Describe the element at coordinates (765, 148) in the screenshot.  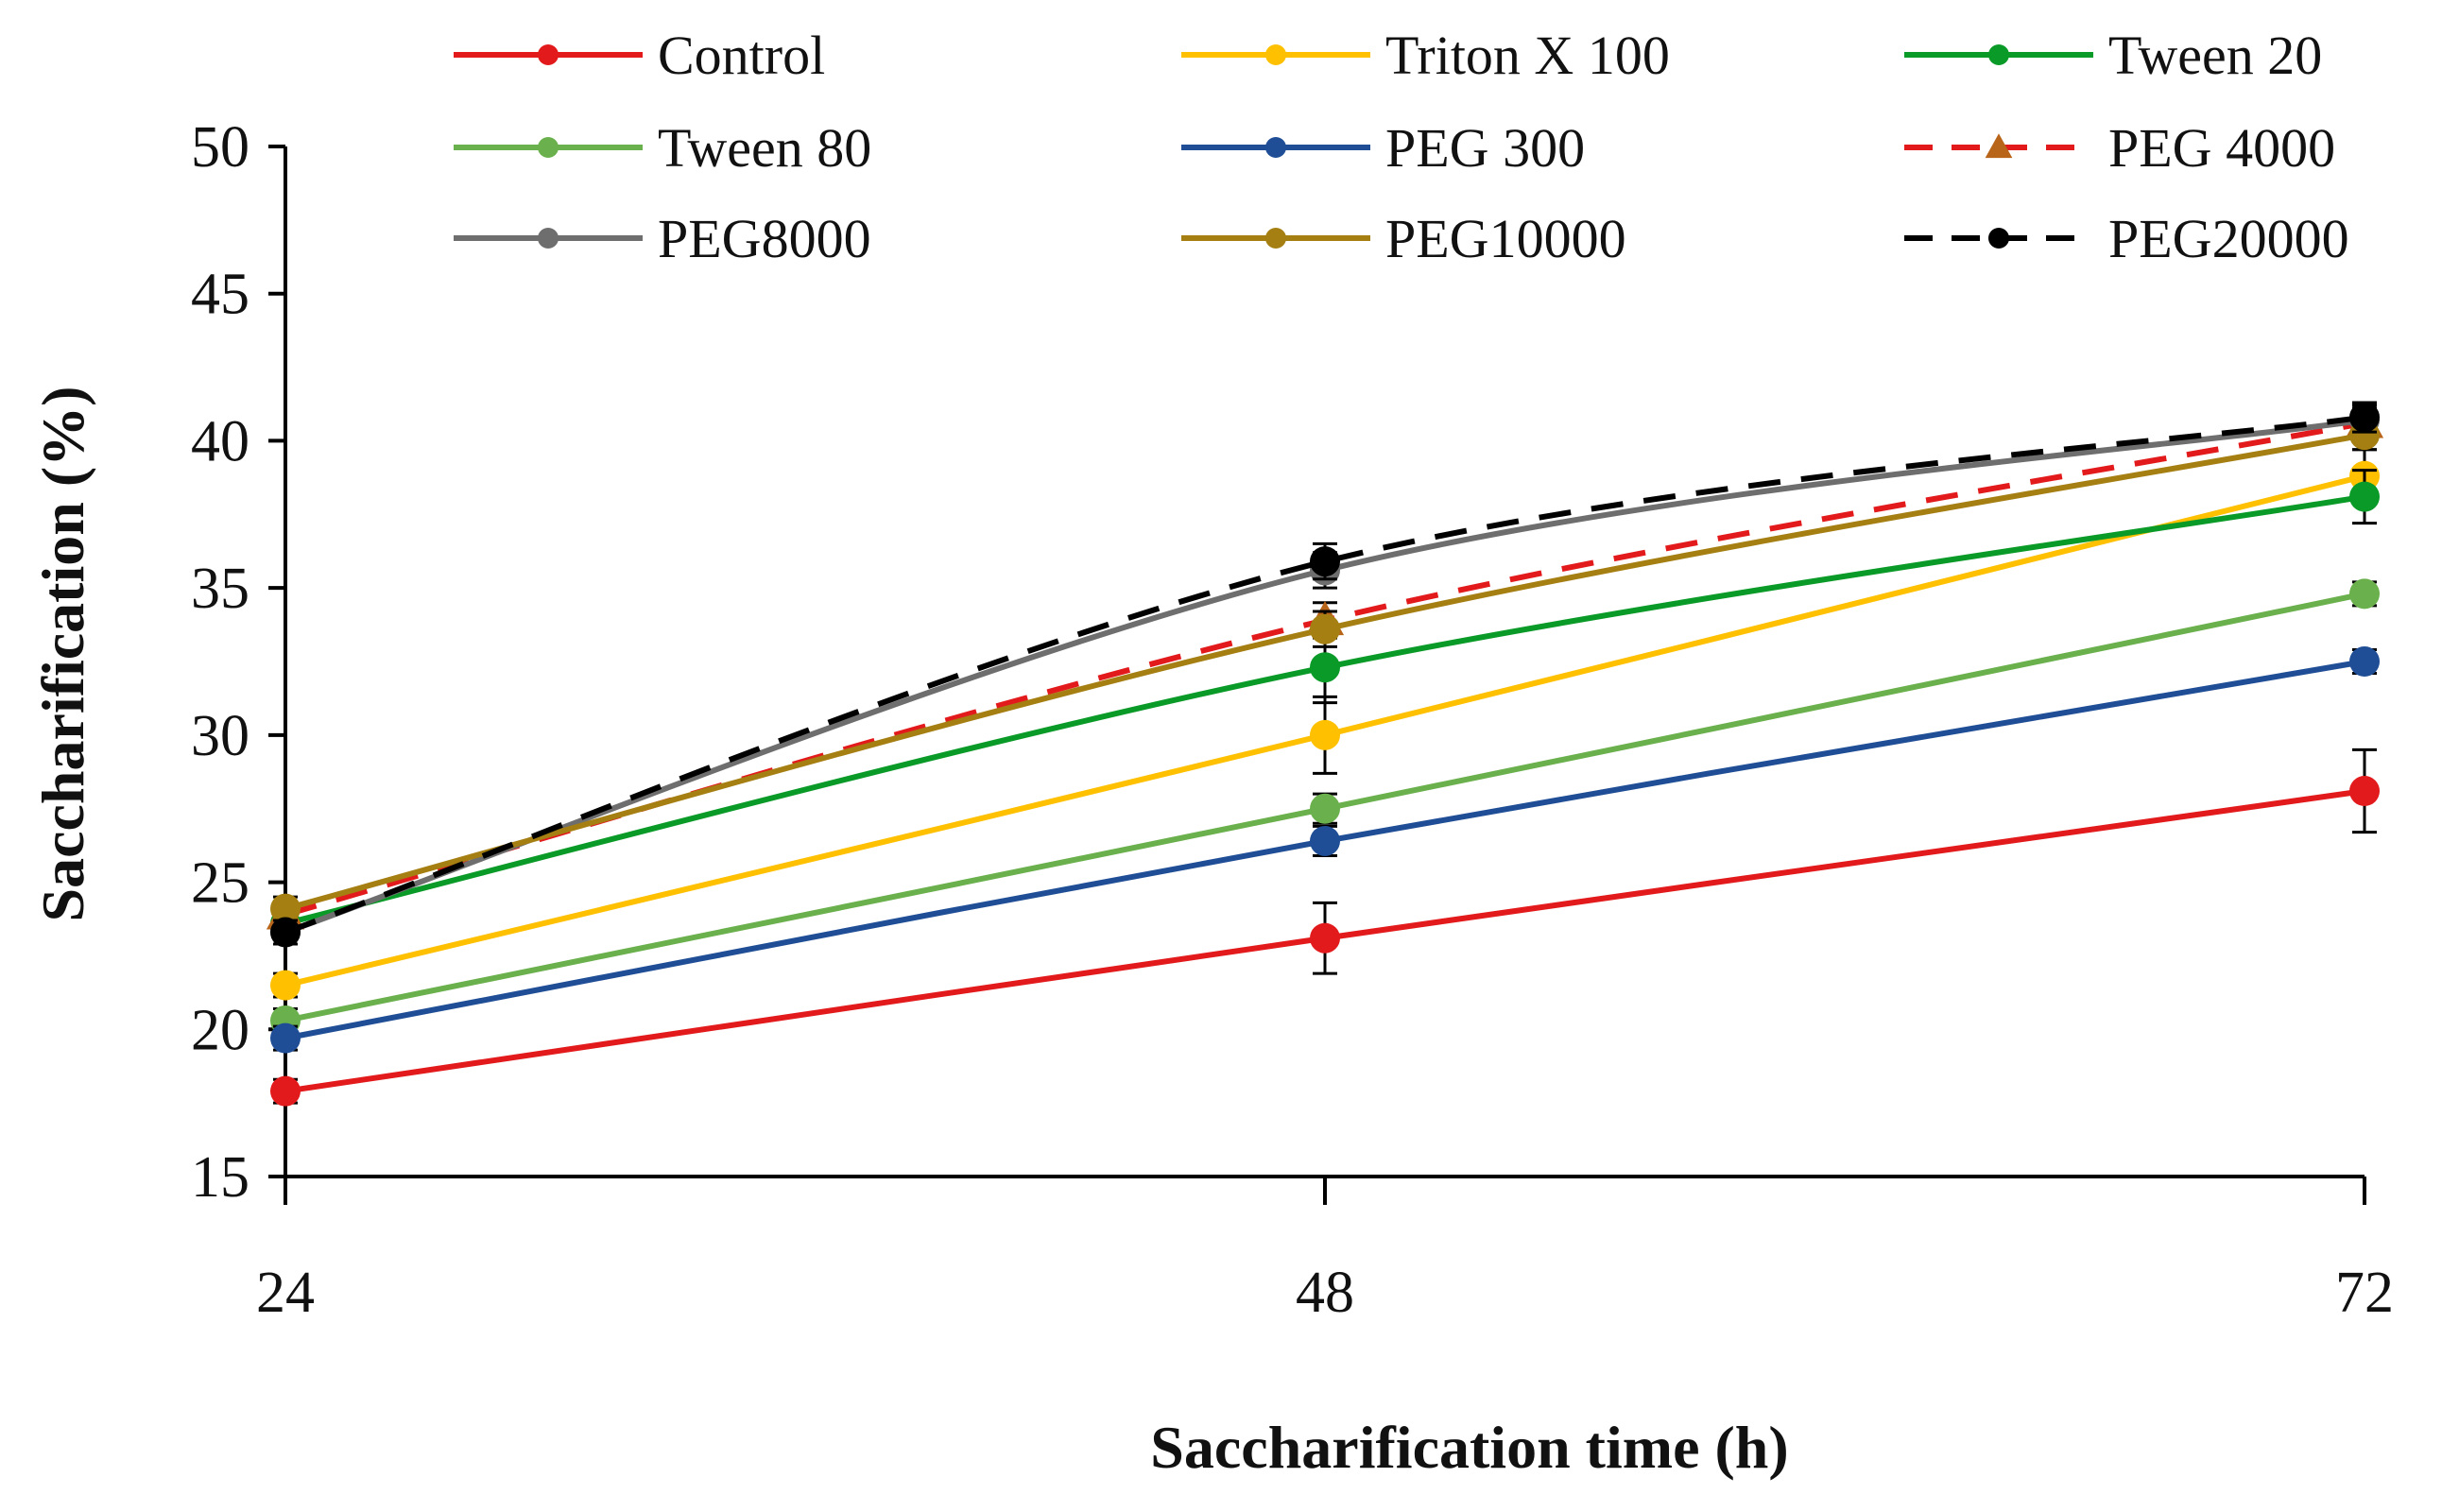
I see `legend-label: Tween 80` at that location.